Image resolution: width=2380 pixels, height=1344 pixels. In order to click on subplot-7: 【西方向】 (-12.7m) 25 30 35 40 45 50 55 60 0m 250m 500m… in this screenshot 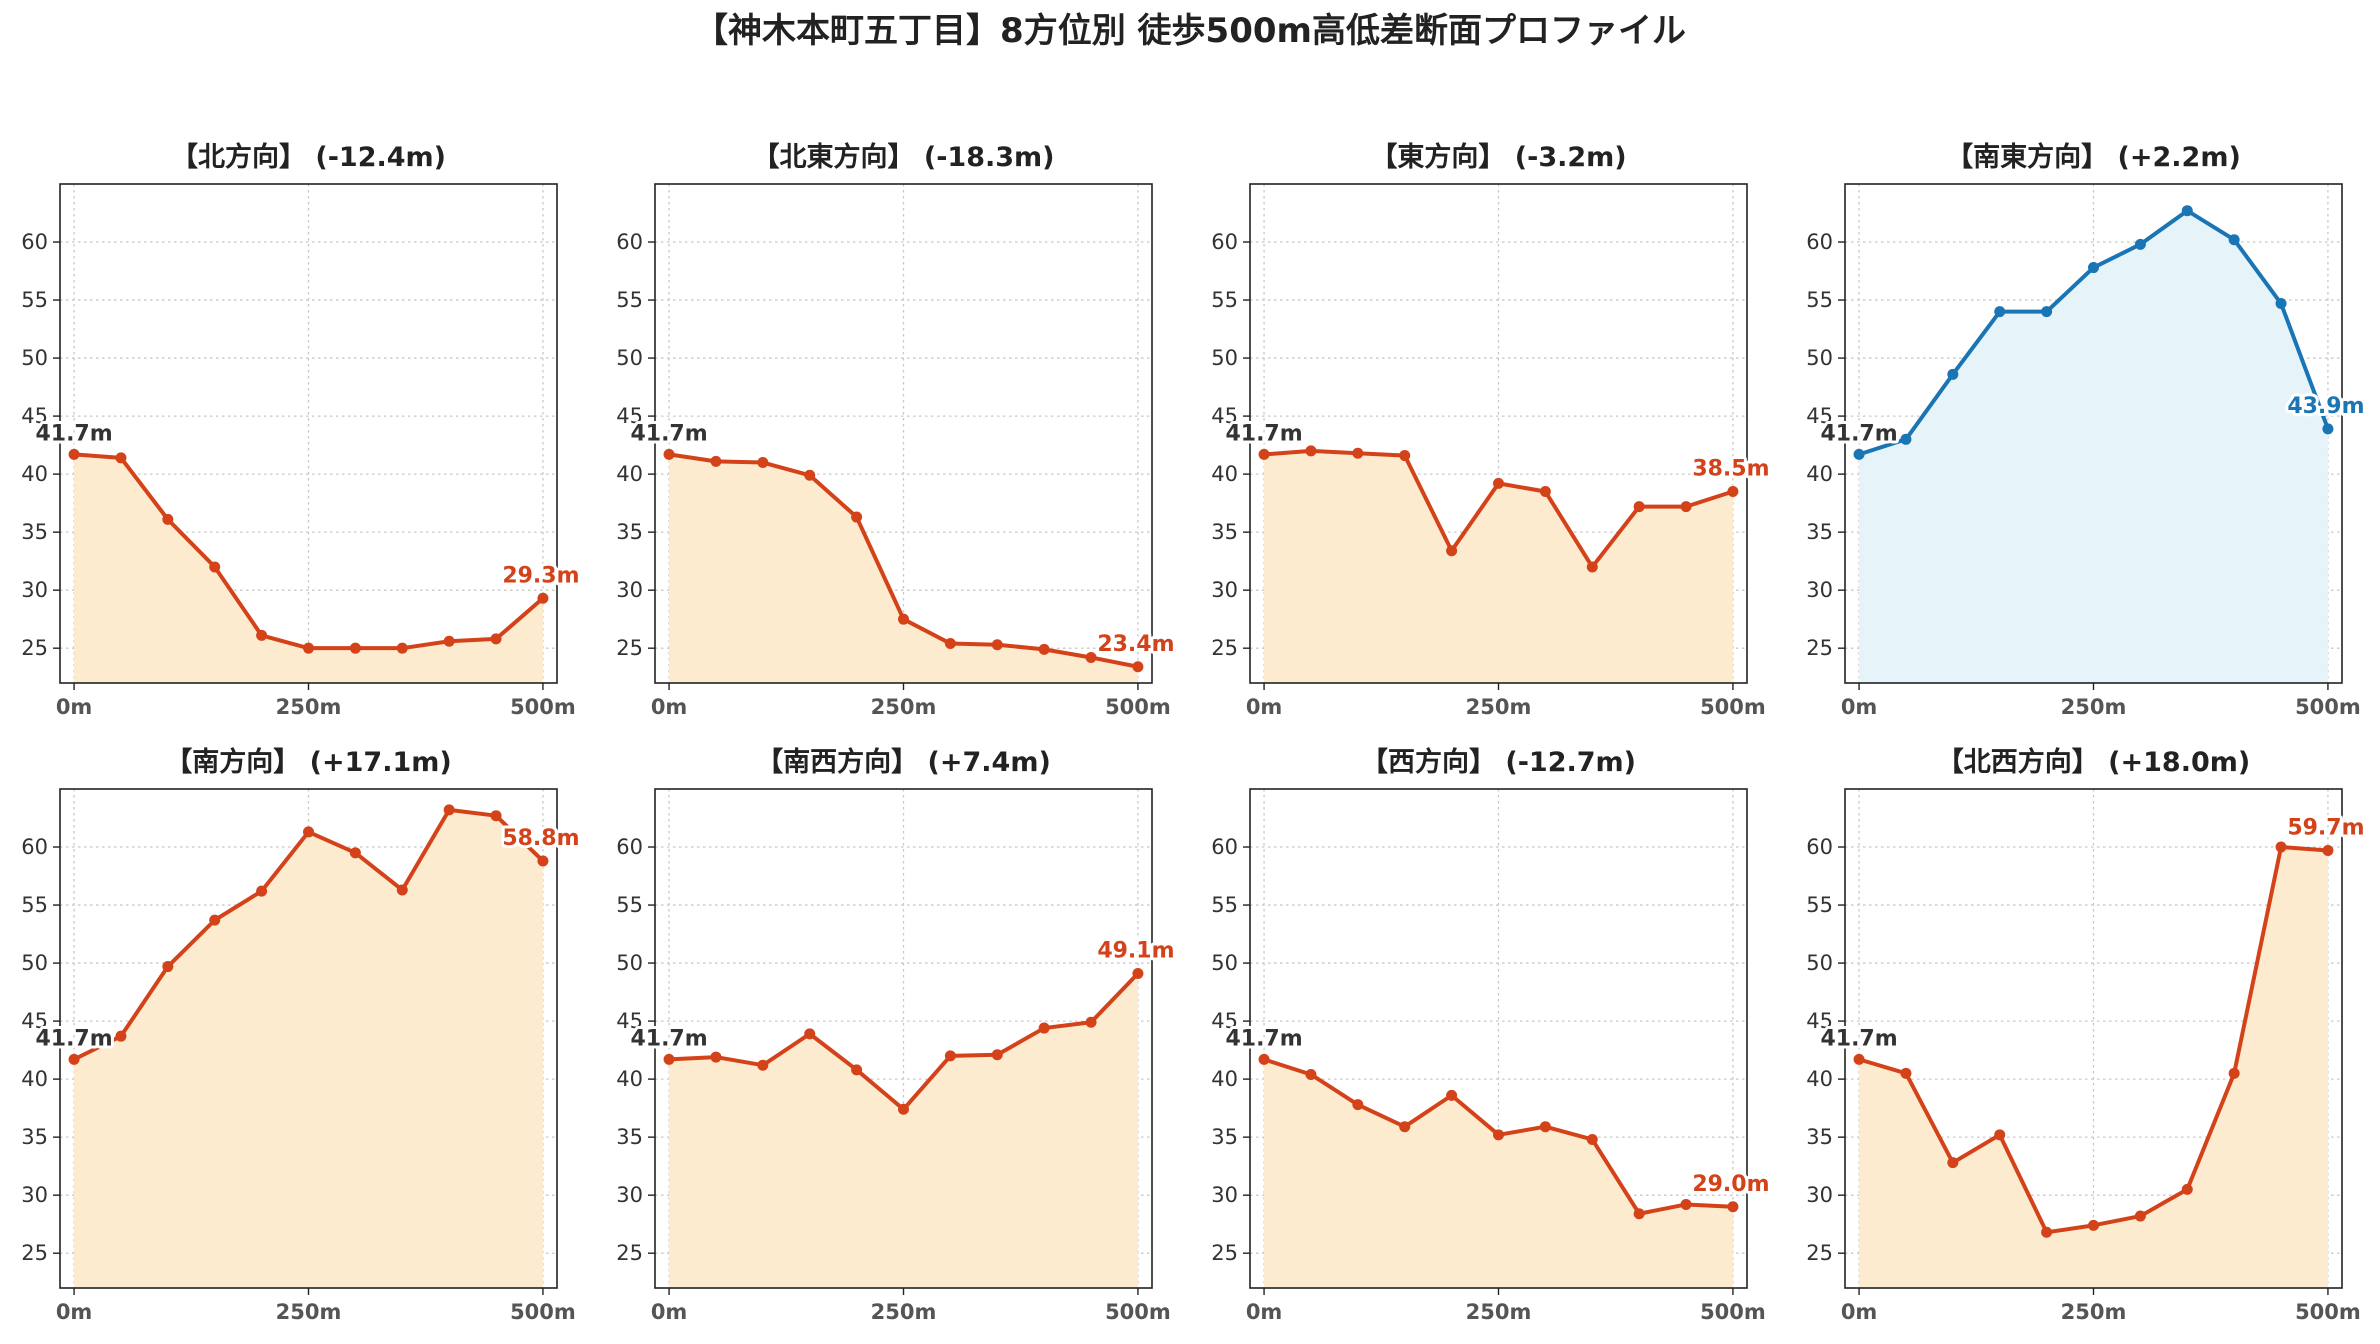, I will do `click(1491, 1035)`.